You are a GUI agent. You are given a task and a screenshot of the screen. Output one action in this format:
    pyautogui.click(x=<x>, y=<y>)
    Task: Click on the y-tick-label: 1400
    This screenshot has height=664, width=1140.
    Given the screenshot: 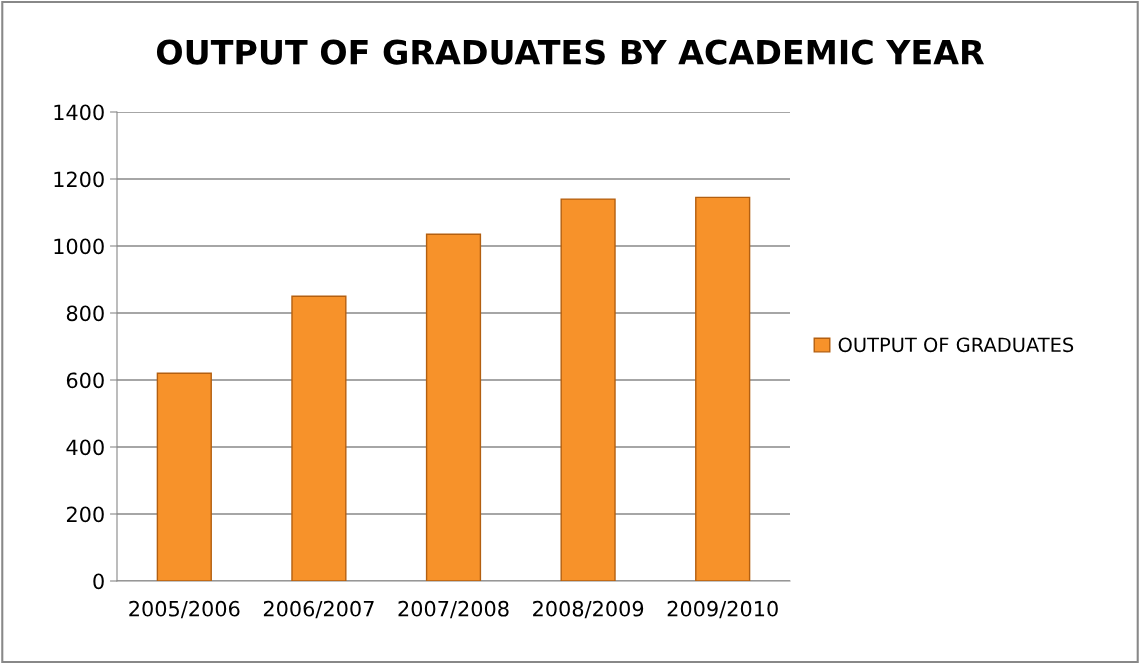 What is the action you would take?
    pyautogui.click(x=79, y=112)
    